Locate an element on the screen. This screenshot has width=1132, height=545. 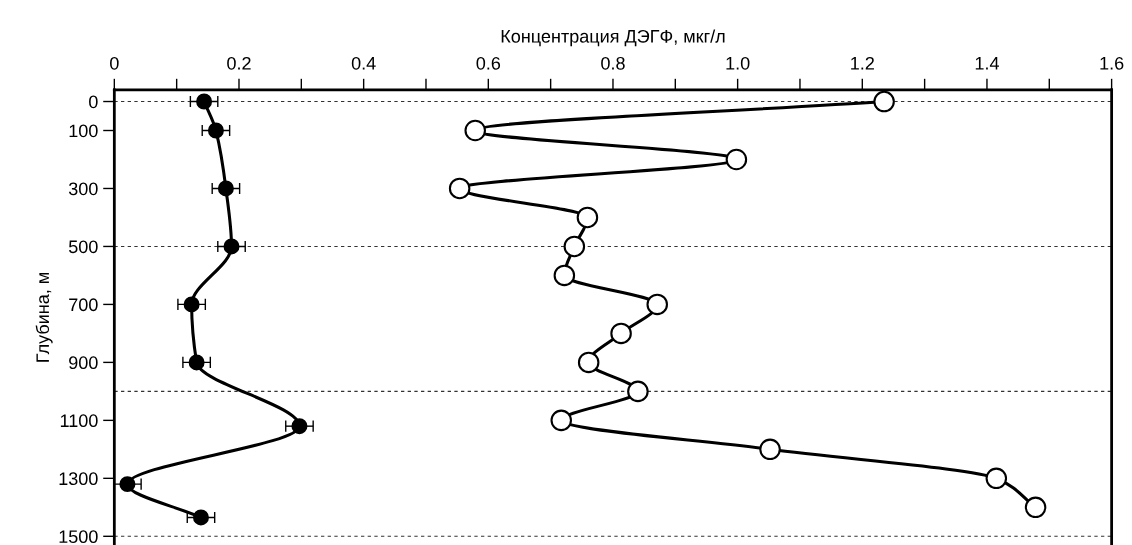
x-tick-label: 0.4 is located at coordinates (363, 63).